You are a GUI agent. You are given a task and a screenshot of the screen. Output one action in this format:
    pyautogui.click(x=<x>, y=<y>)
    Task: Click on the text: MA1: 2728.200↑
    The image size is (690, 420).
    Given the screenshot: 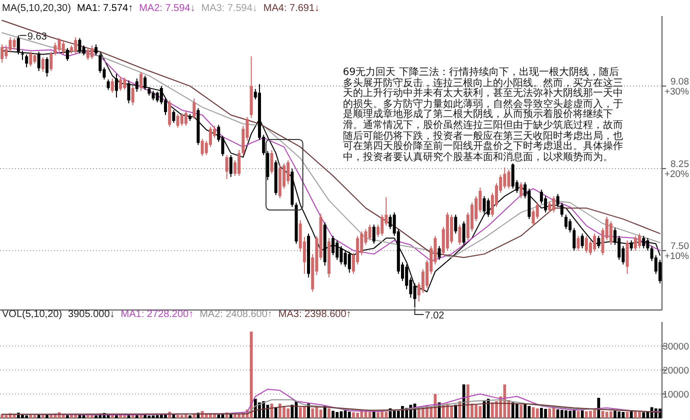 What is the action you would take?
    pyautogui.click(x=157, y=314)
    